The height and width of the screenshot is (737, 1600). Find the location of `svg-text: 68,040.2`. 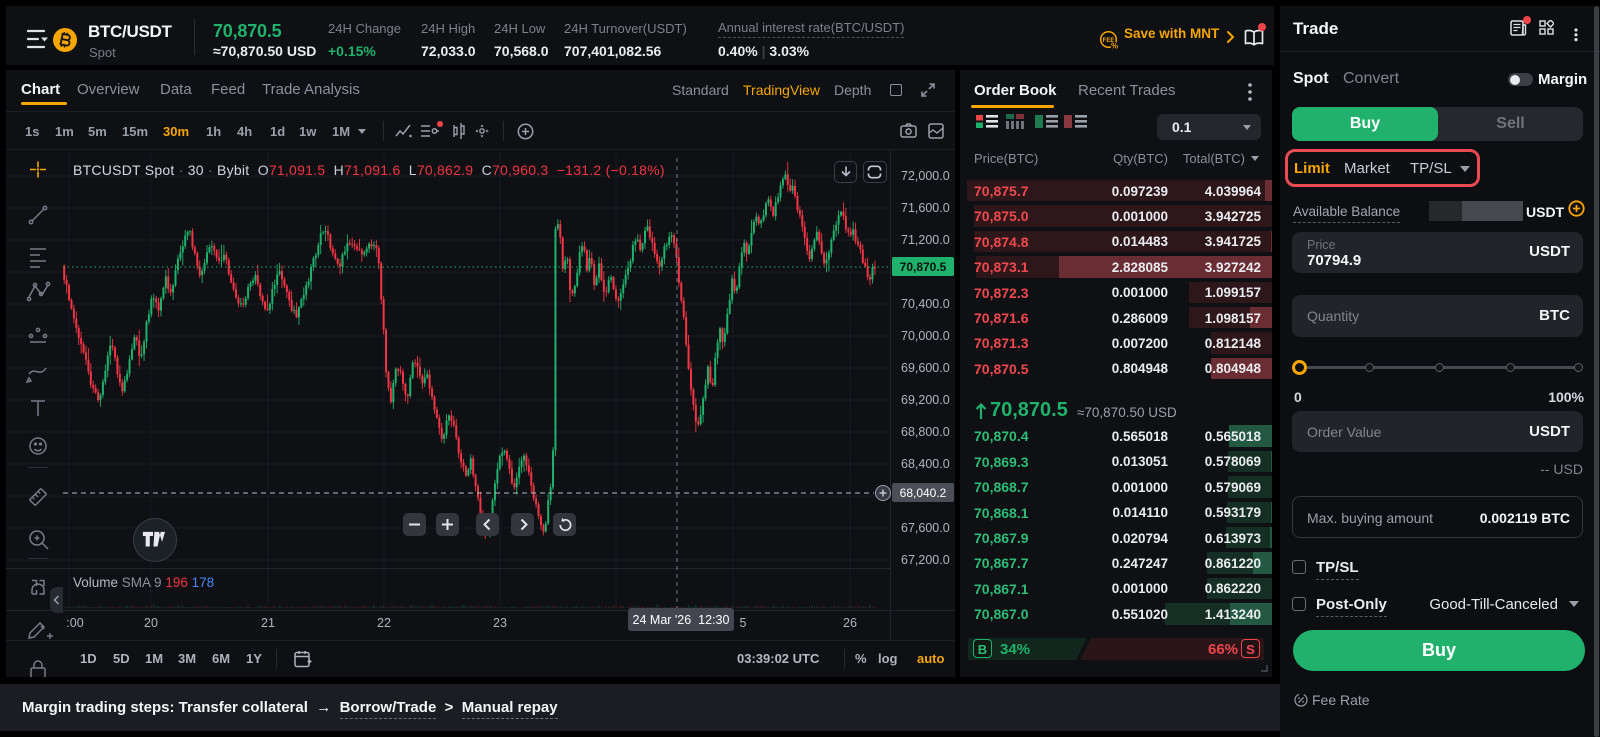

svg-text: 68,040.2 is located at coordinates (923, 493).